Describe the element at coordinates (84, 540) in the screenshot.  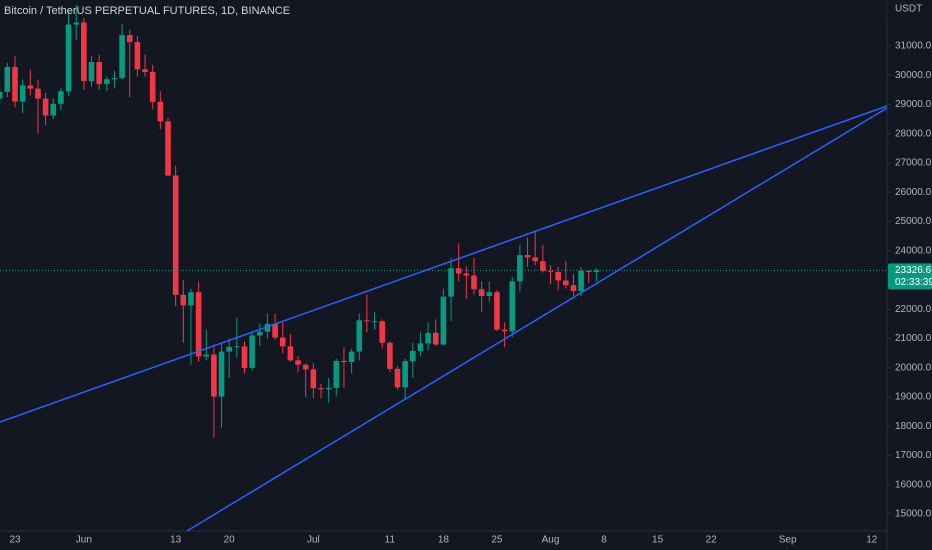
I see `x-tick-label: Jun` at that location.